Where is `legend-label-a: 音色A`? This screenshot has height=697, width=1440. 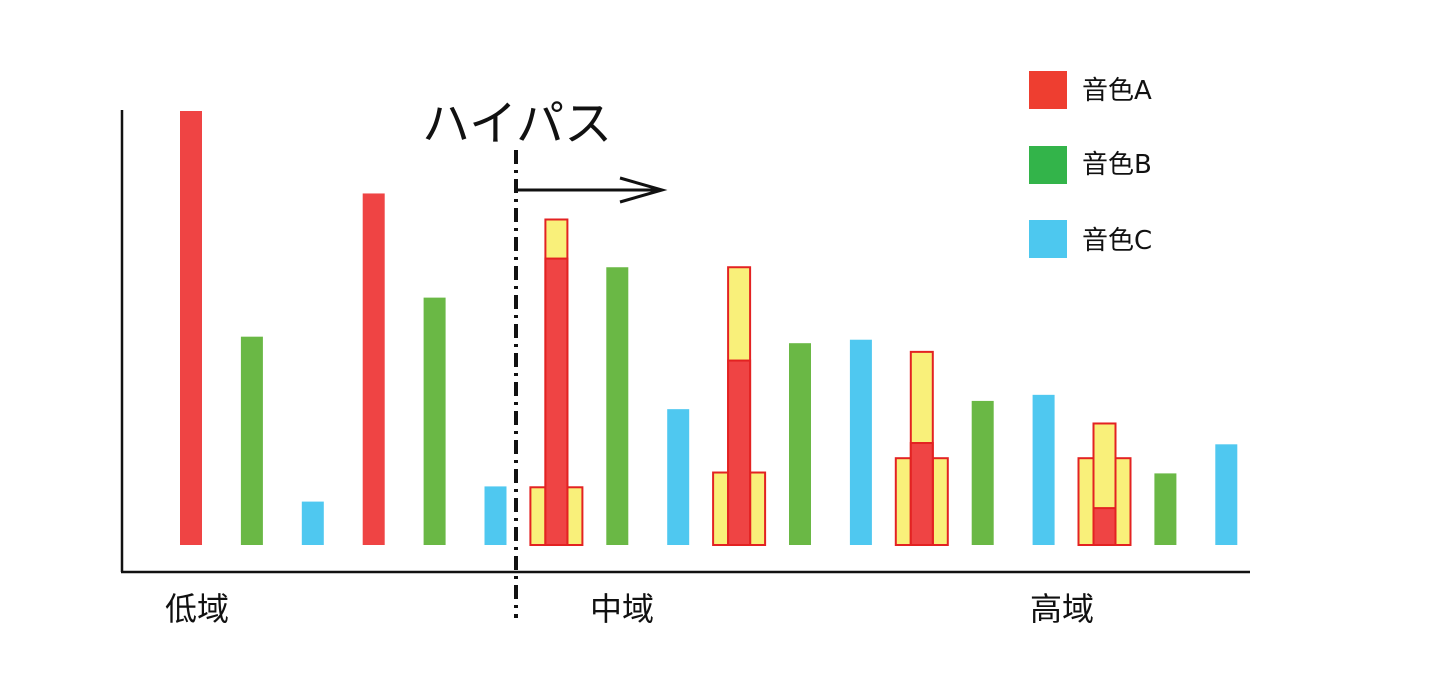
legend-label-a: 音色A is located at coordinates (1117, 91).